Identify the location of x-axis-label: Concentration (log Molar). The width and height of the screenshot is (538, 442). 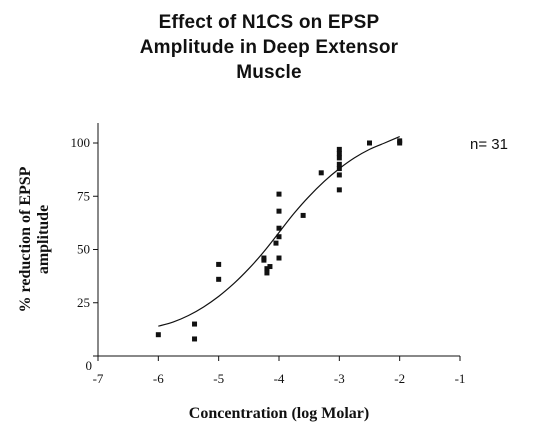
(279, 413).